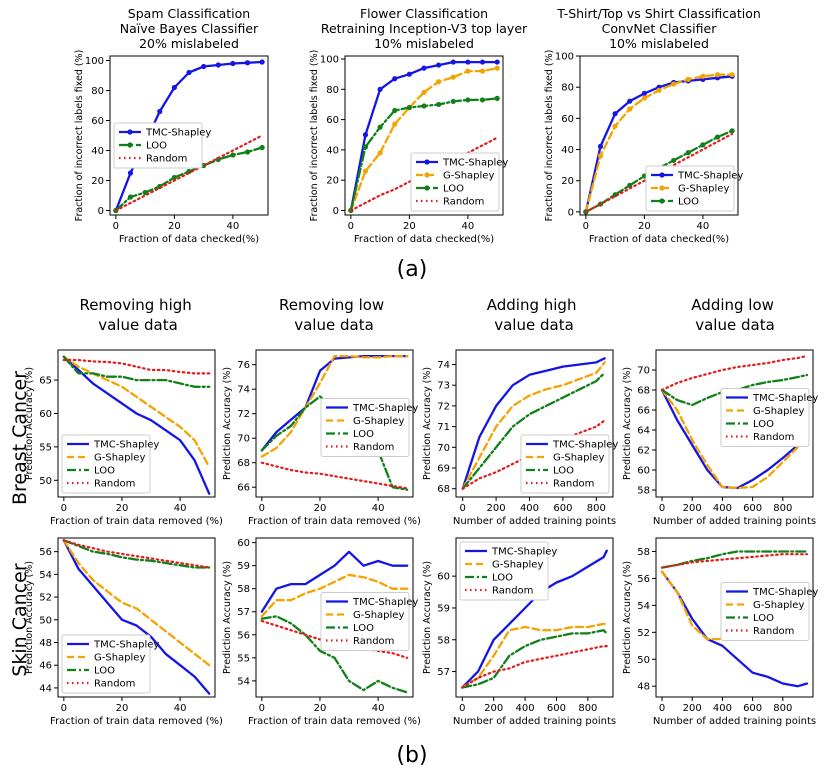  What do you see at coordinates (427, 617) in the screenshot?
I see `y-axis-label: Prediction Accuracy (%)` at bounding box center [427, 617].